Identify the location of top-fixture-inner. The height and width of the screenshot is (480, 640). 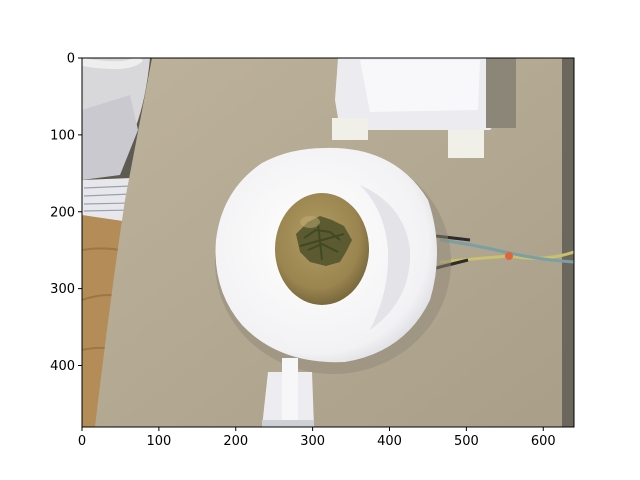
(420, 86).